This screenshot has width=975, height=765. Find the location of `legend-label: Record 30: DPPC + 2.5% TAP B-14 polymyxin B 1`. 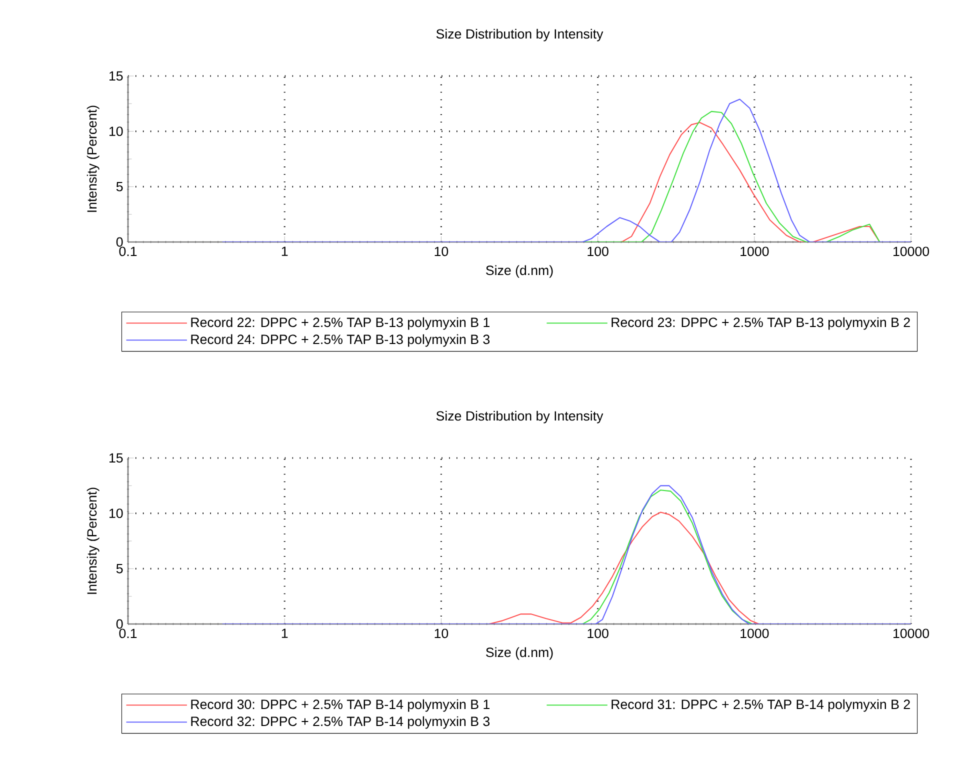

legend-label: Record 30: DPPC + 2.5% TAP B-14 polymyxin B 1 is located at coordinates (340, 705).